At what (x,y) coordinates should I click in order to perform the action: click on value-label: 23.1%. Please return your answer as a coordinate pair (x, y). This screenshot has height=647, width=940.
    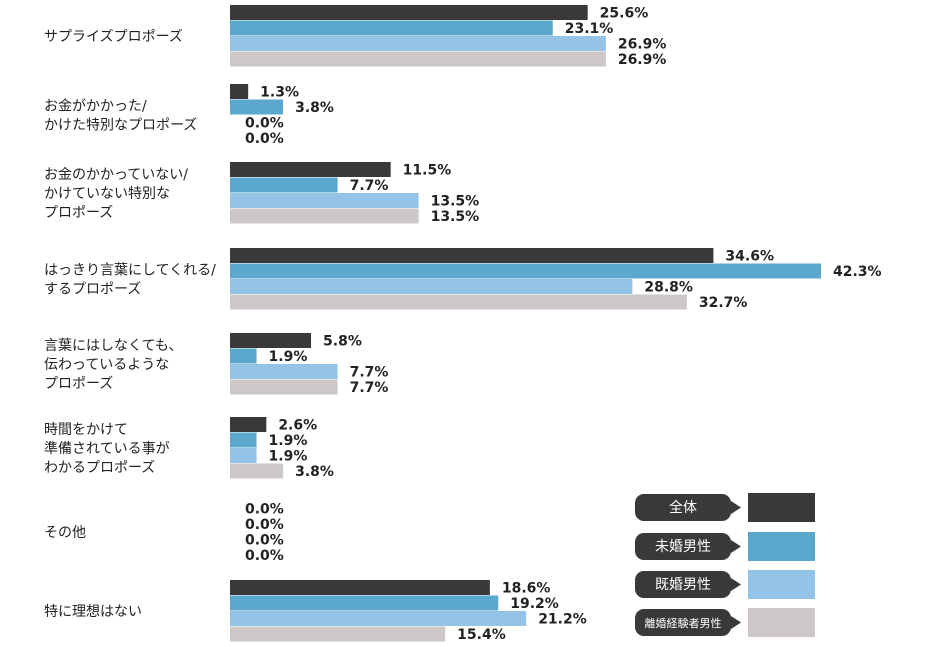
    Looking at the image, I should click on (589, 29).